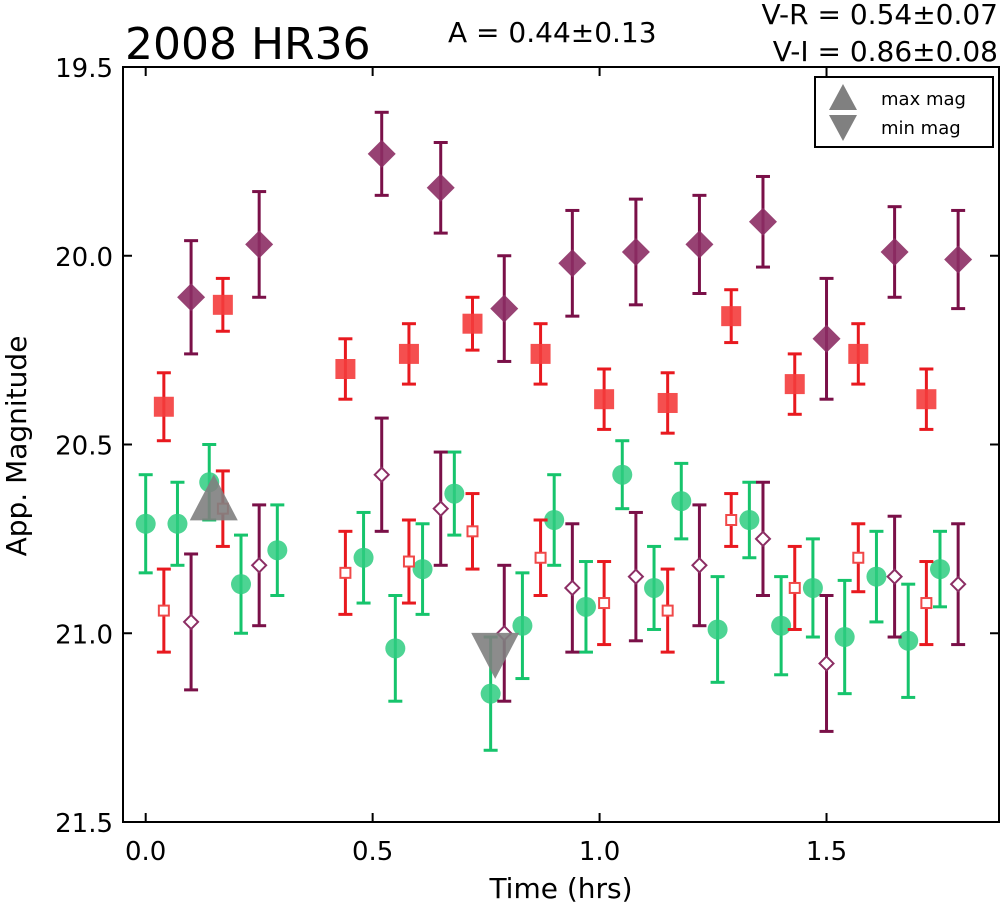 Image resolution: width=1001 pixels, height=904 pixels. I want to click on x-tick-label: 1.0, so click(599, 852).